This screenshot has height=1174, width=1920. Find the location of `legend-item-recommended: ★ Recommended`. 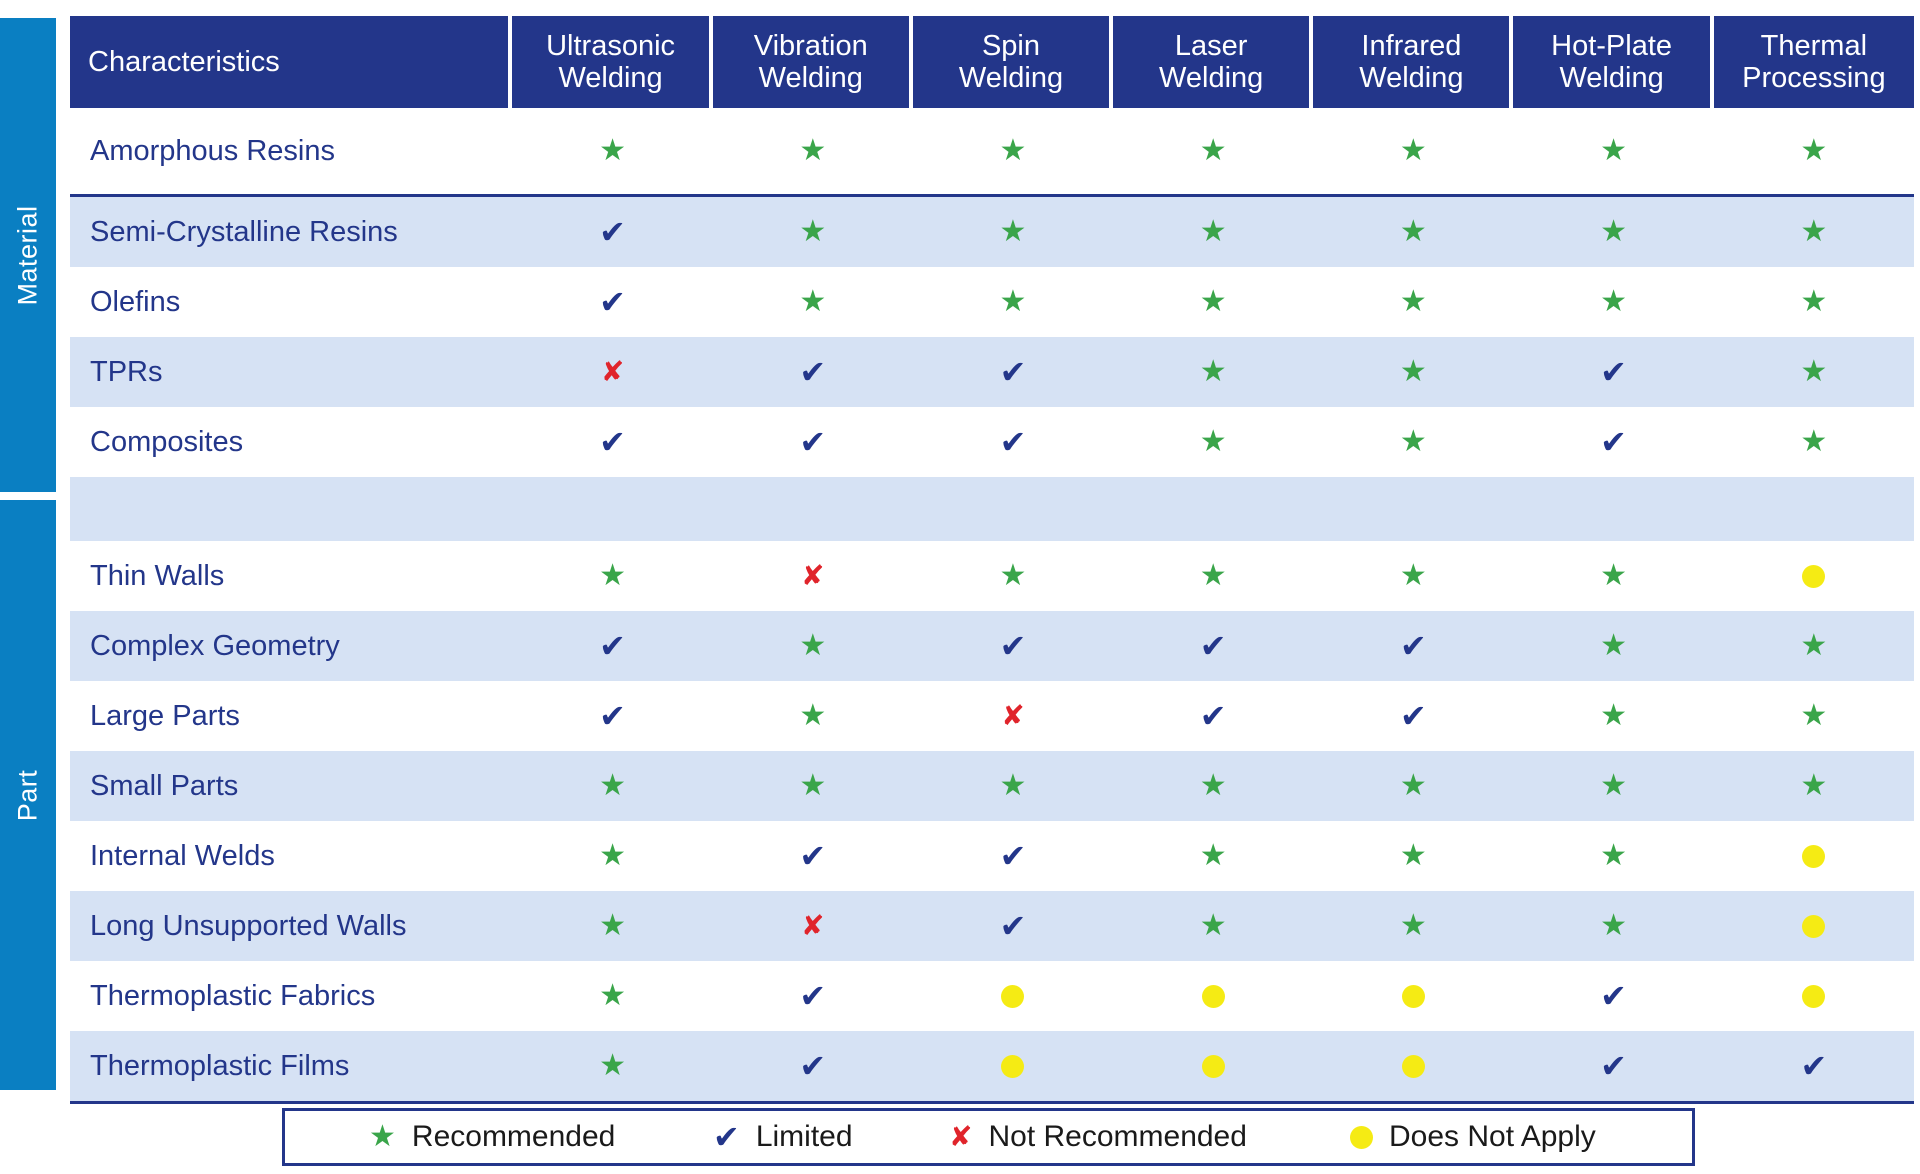

legend-item-recommended: ★ Recommended is located at coordinates (492, 1137).